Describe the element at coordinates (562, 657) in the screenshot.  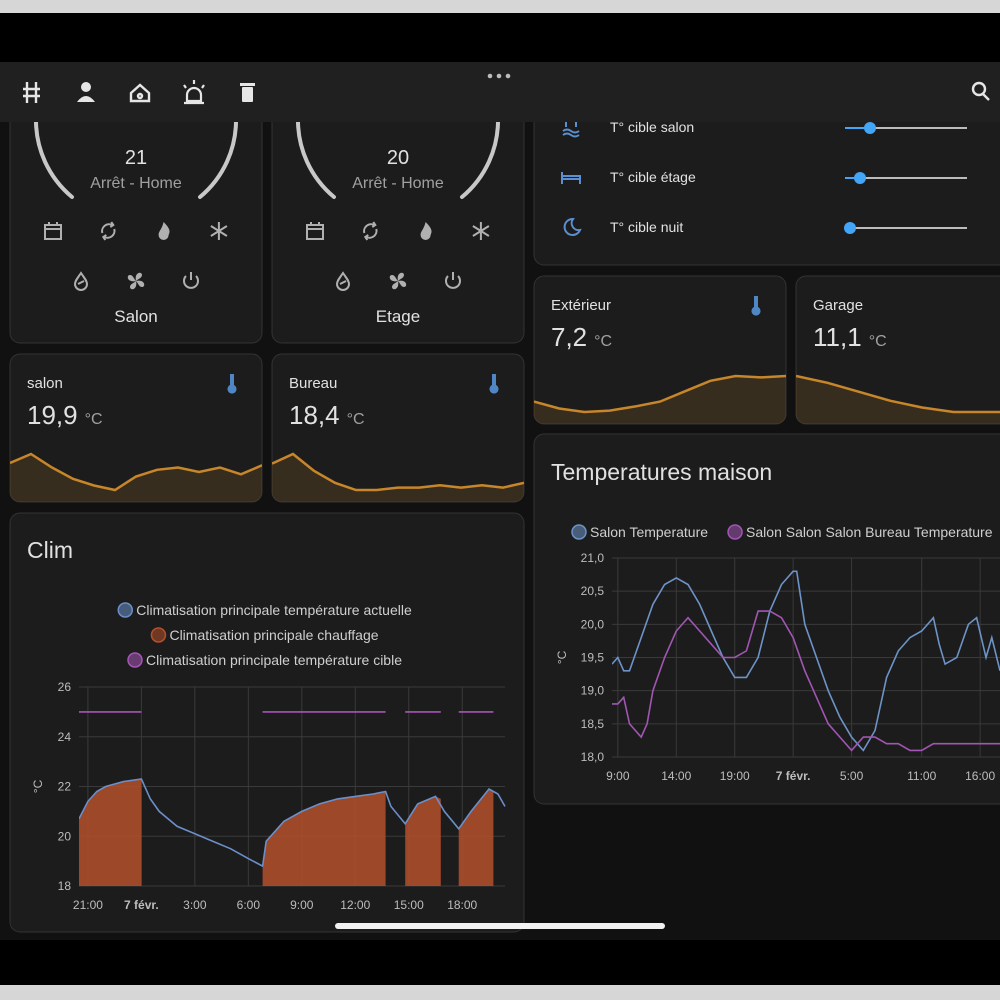
I see `y-axis-label: °C` at that location.